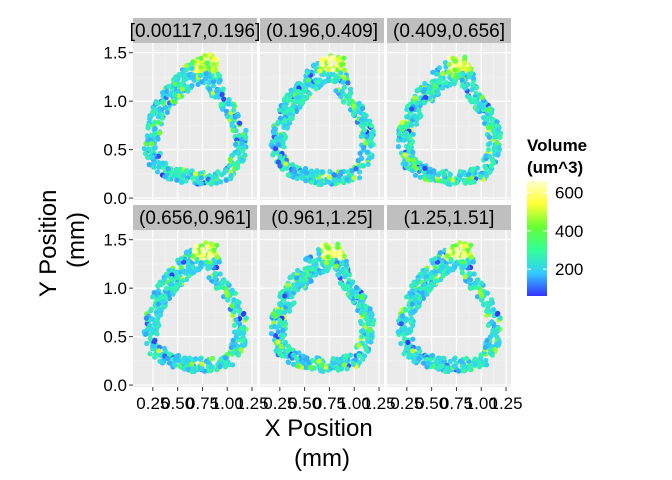 This screenshot has height=480, width=672. Describe the element at coordinates (322, 443) in the screenshot. I see `x-axis-title: X Position (mm)` at that location.